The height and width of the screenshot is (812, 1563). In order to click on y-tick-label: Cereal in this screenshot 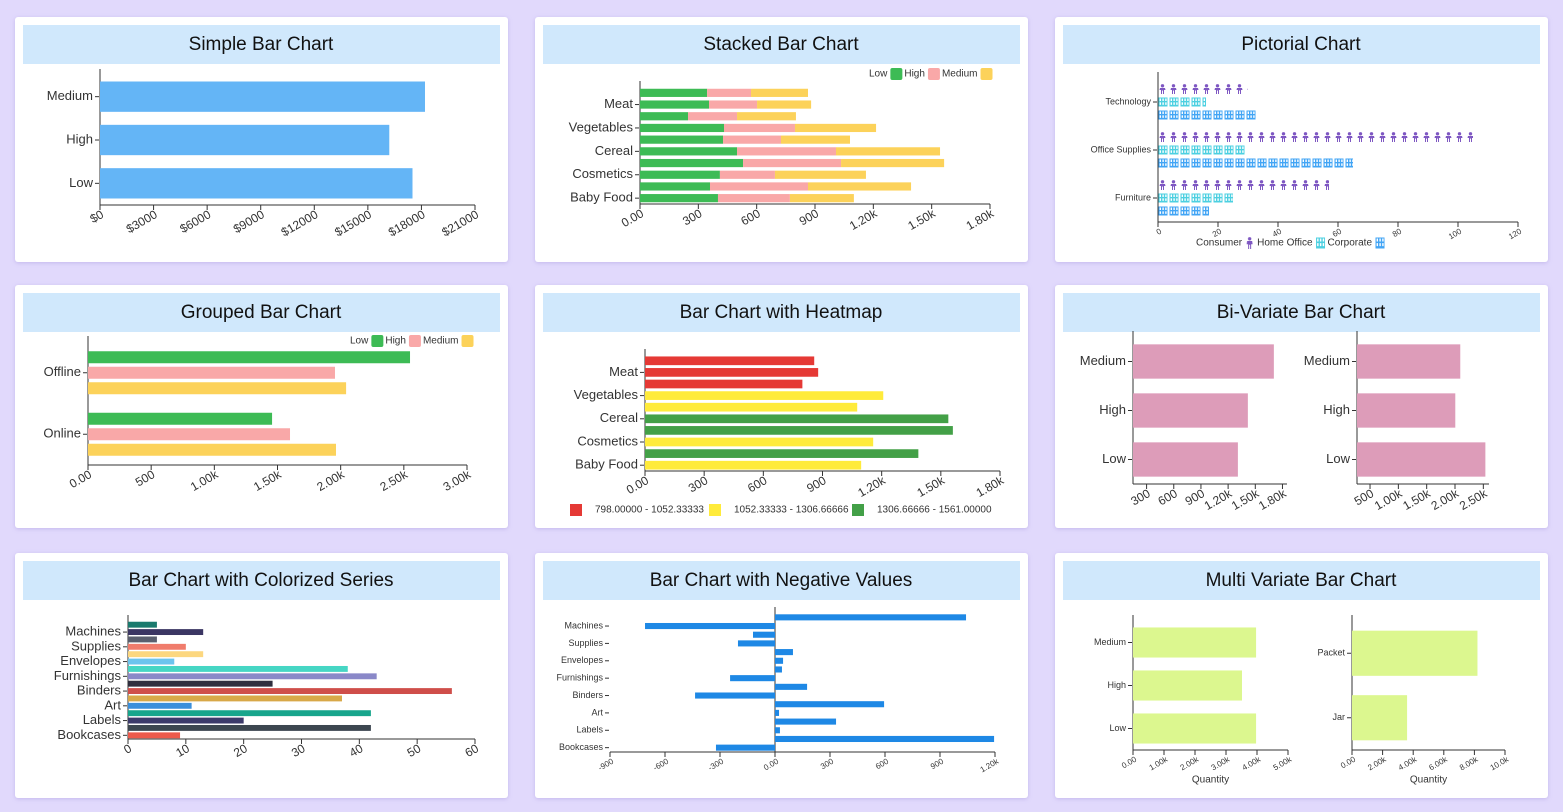, I will do `click(614, 150)`.